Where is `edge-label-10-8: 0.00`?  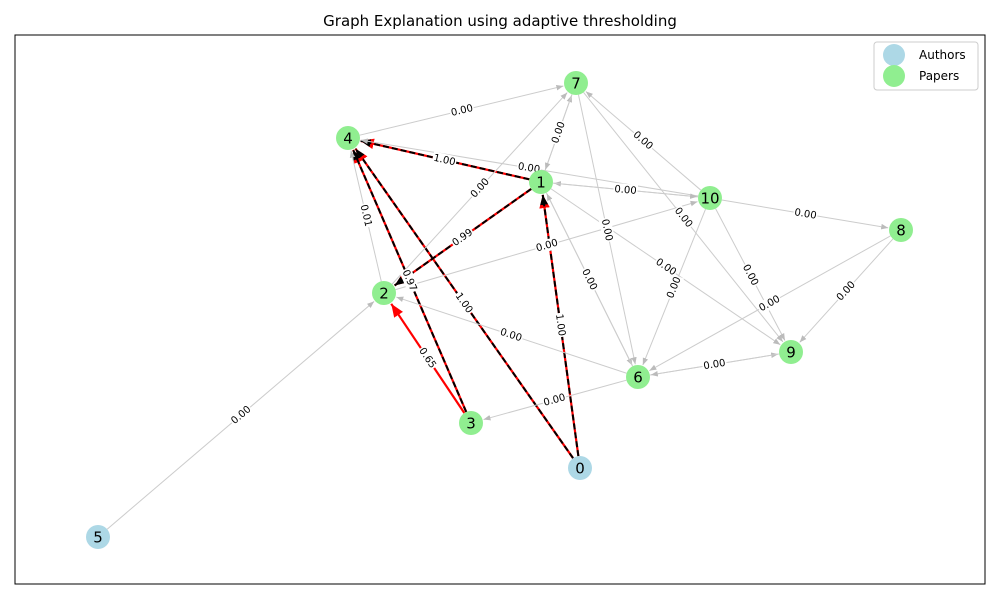
edge-label-10-8: 0.00 is located at coordinates (806, 214).